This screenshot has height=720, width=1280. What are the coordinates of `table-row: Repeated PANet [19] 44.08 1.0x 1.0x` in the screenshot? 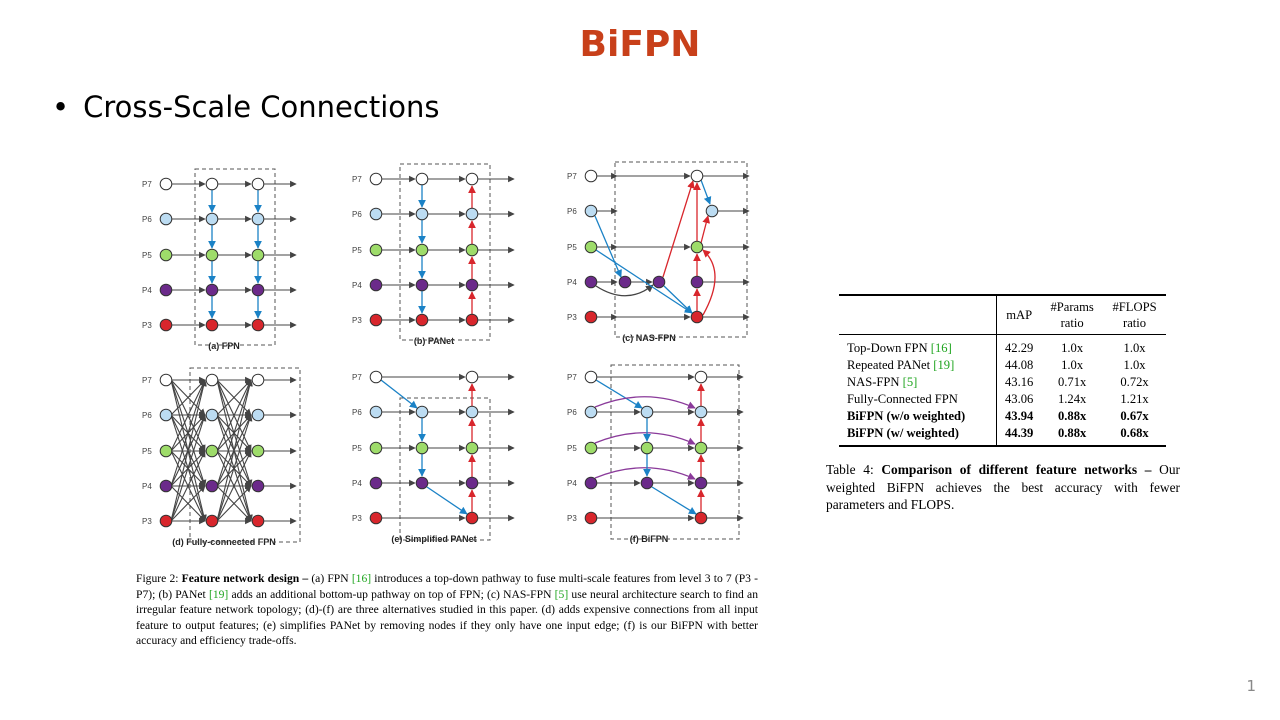 It's located at (1002, 365).